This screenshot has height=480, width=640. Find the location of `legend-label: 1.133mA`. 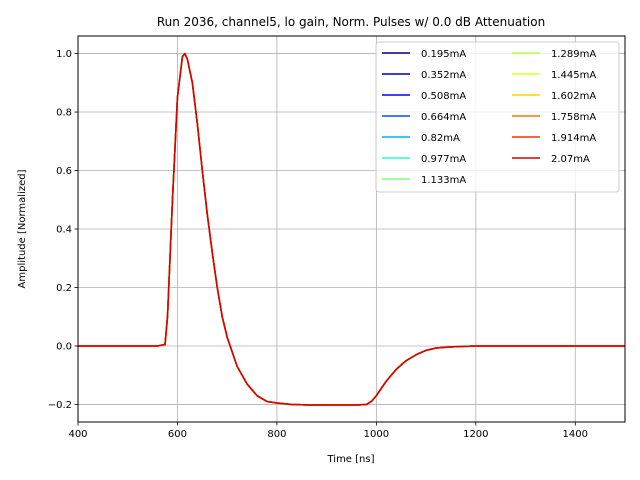

legend-label: 1.133mA is located at coordinates (443, 180).